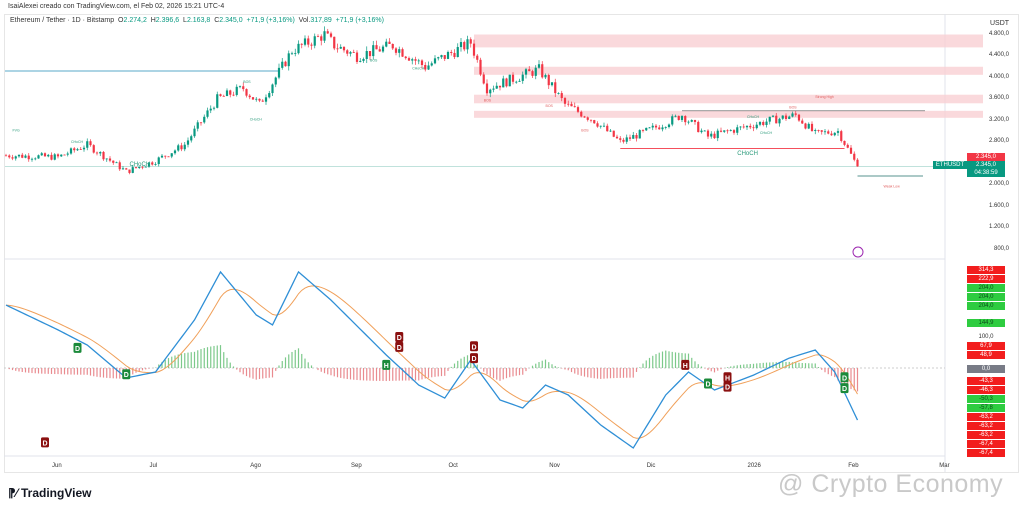 The width and height of the screenshot is (1023, 509). What do you see at coordinates (1000, 23) in the screenshot?
I see `currency-label: USDT` at bounding box center [1000, 23].